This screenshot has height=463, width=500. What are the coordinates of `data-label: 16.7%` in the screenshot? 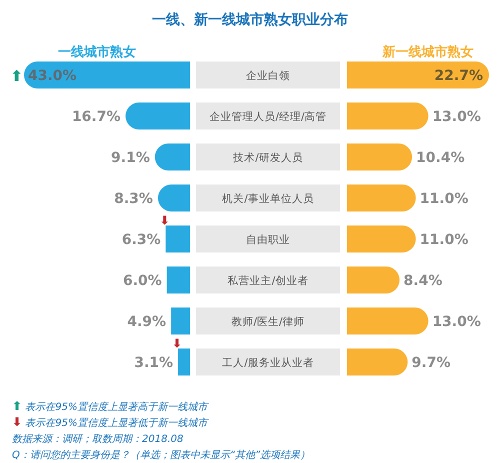 It's located at (96, 117).